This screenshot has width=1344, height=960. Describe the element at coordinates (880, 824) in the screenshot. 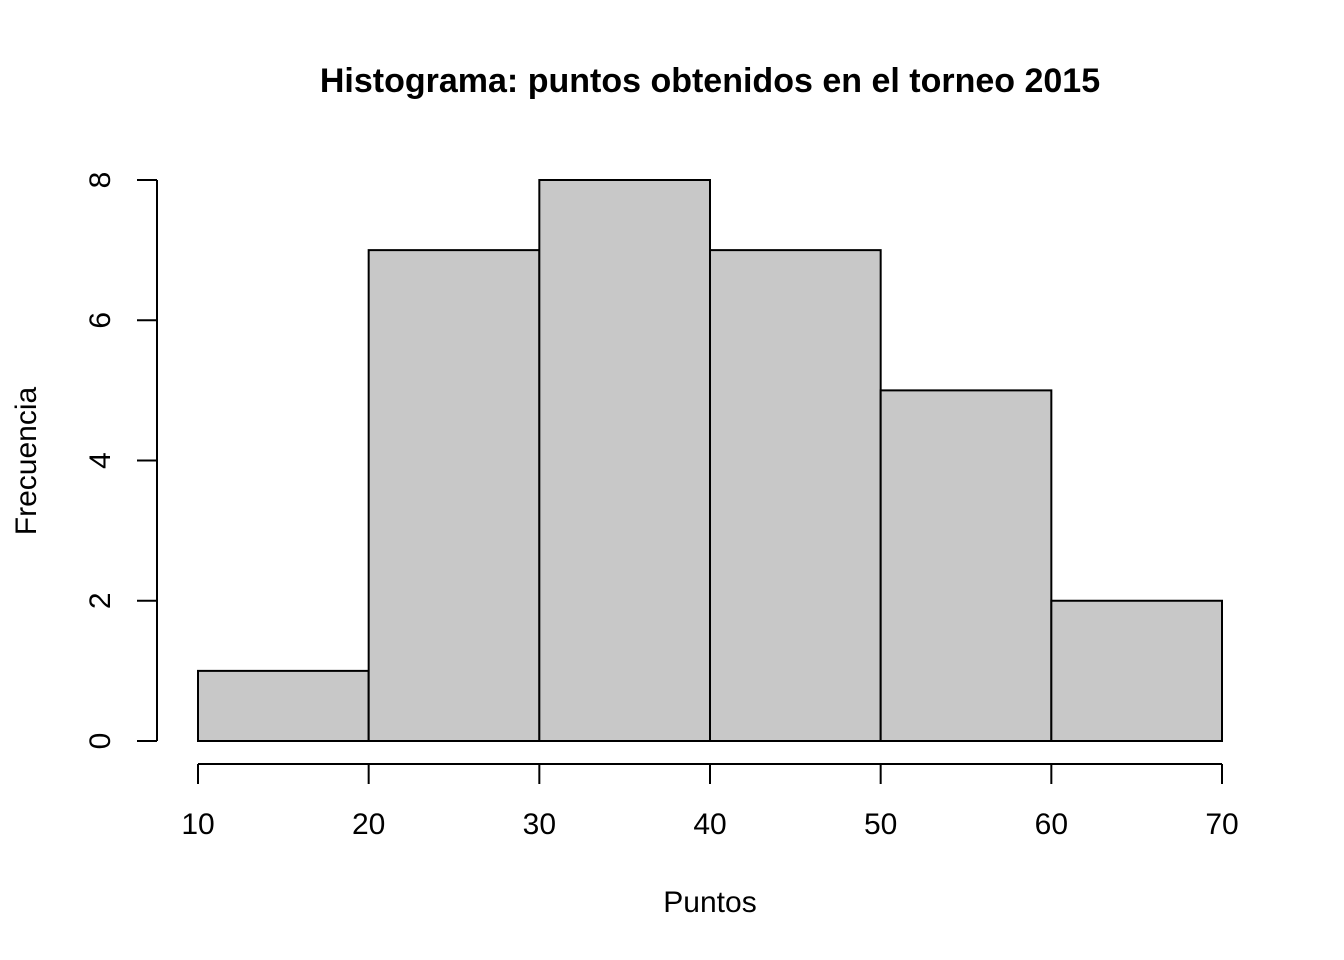

I see `x-tick-label: 50` at that location.